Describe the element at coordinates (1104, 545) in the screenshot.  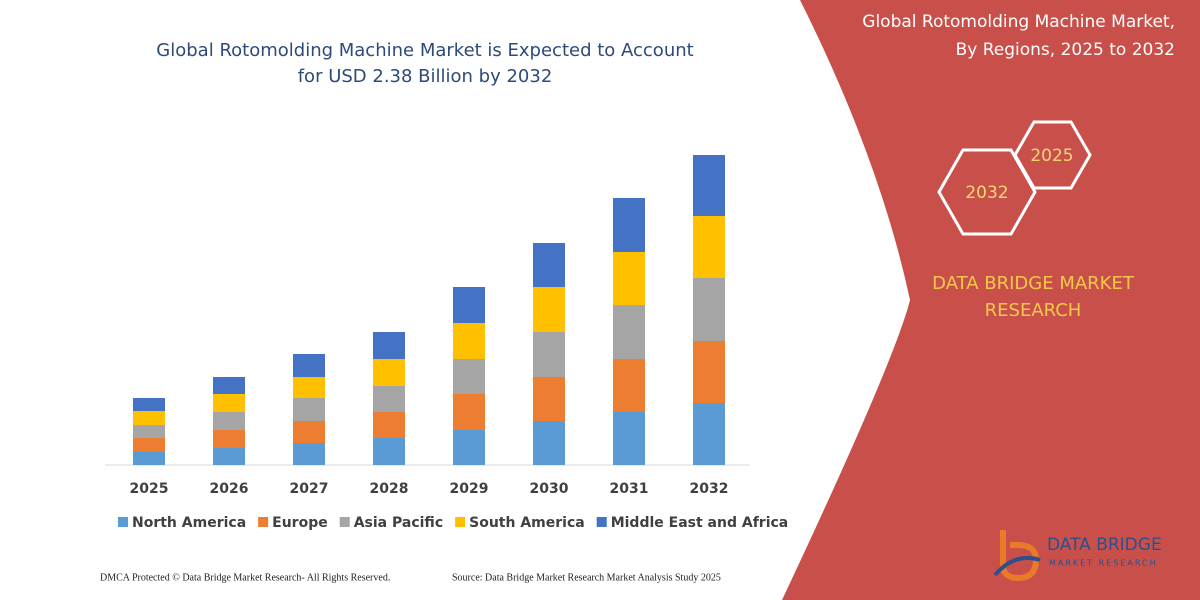
I see `logo-name: DATA BRIDGE` at that location.